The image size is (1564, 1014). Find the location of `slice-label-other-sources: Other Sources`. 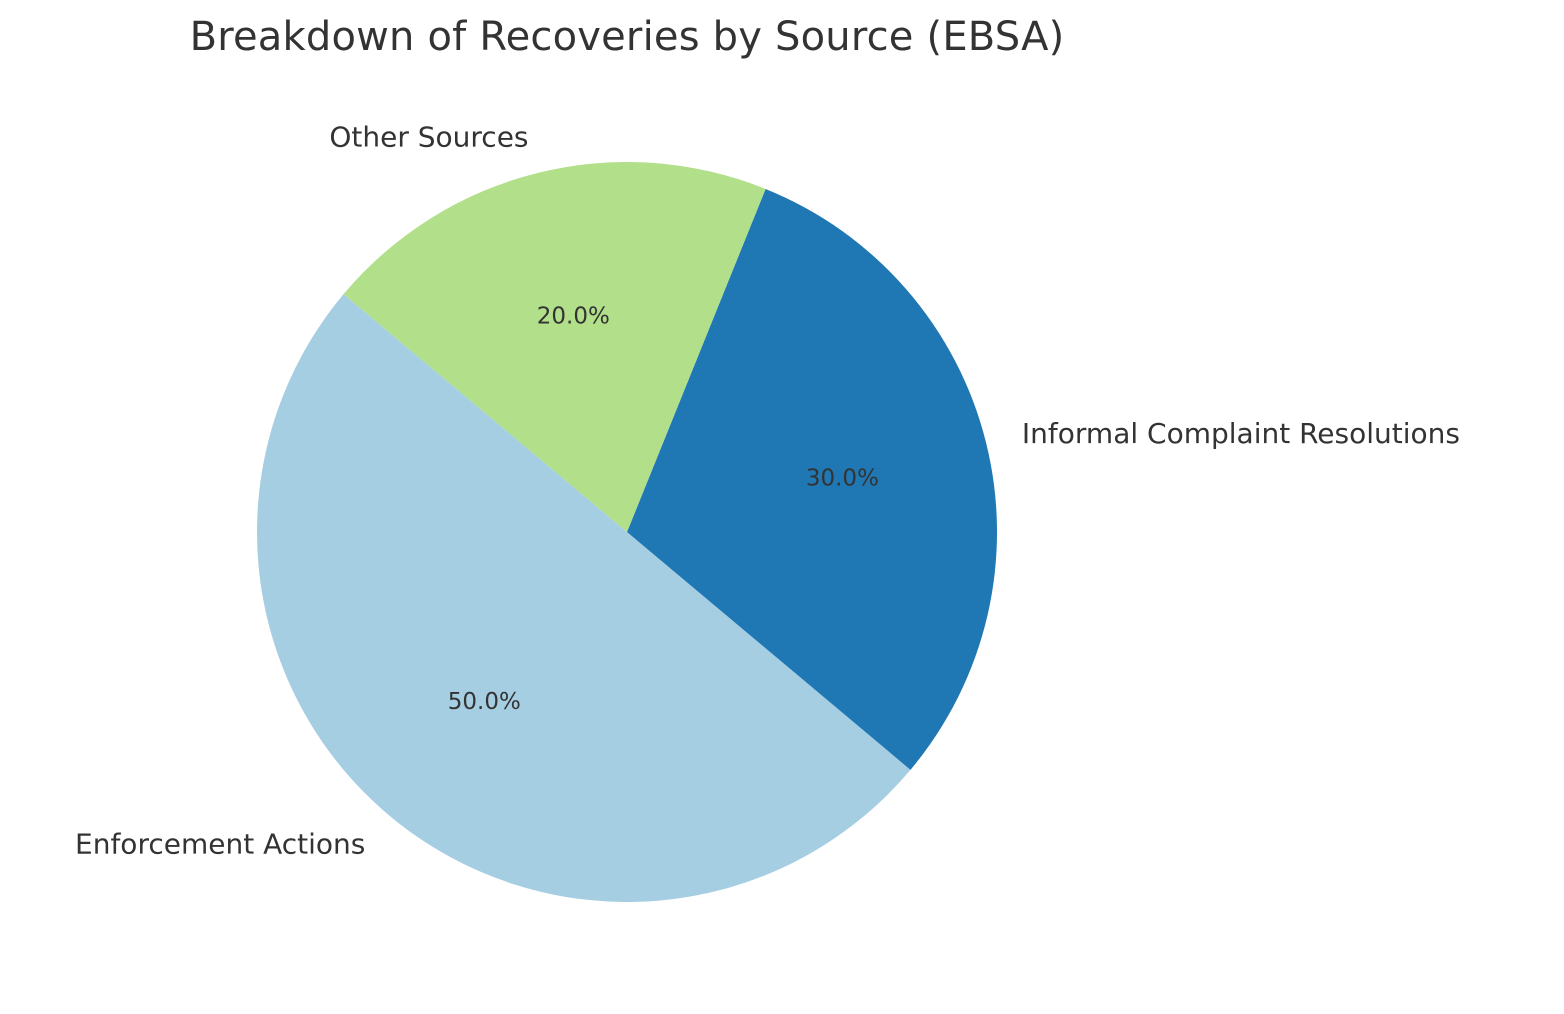

slice-label-other-sources: Other Sources is located at coordinates (428, 137).